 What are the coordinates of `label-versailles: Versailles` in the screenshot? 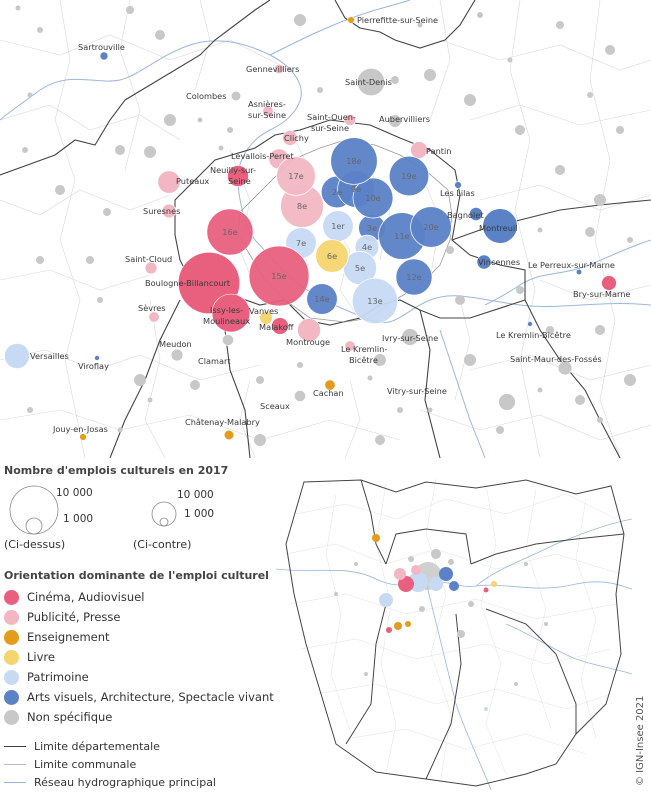 It's located at (49, 356).